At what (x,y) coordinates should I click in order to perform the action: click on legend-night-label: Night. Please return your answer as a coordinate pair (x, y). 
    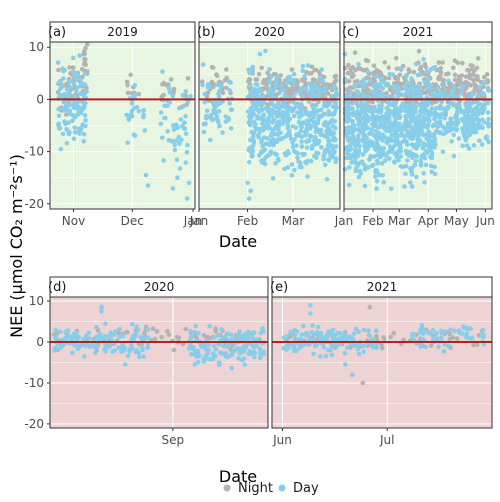
    Looking at the image, I should click on (255, 488).